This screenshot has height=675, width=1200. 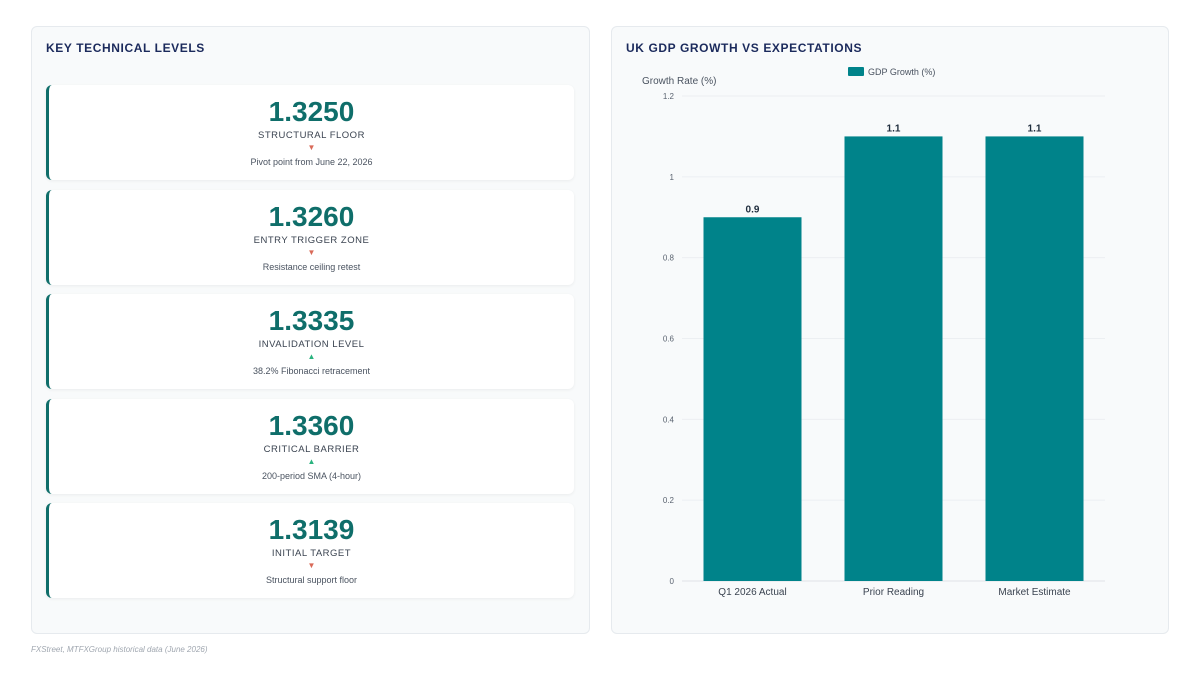 I want to click on x-tick-label: Q1 2026 Actual, so click(x=752, y=592).